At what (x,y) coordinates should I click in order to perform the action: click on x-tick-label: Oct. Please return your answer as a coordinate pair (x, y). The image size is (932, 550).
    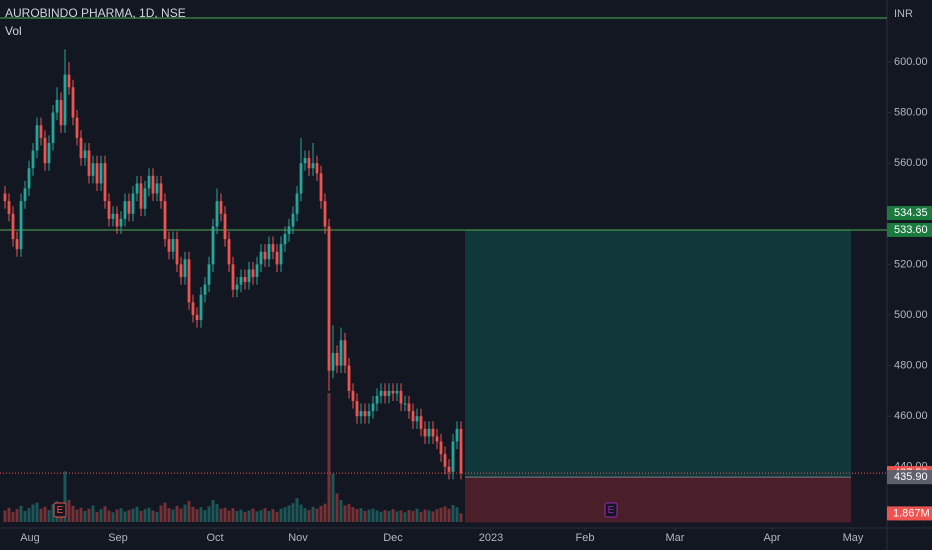
    Looking at the image, I should click on (214, 538).